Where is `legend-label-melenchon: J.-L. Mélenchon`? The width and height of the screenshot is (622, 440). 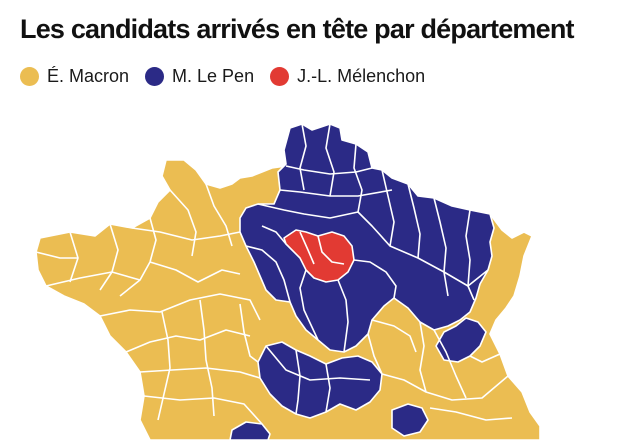
legend-label-melenchon: J.-L. Mélenchon is located at coordinates (361, 76).